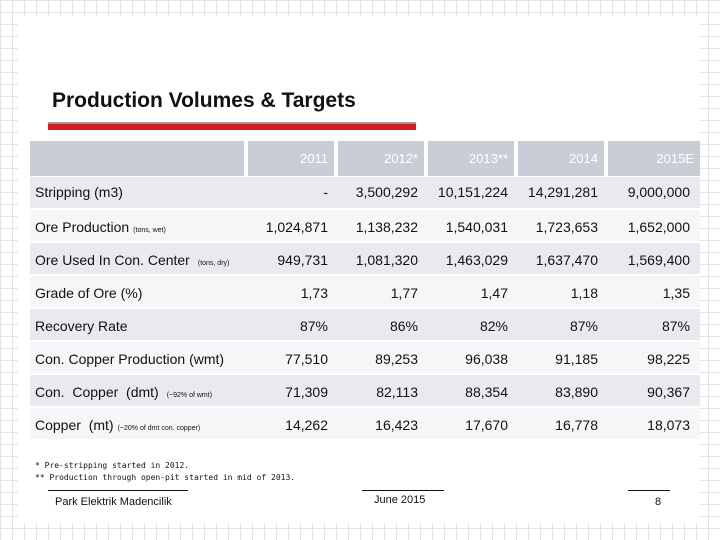  Describe the element at coordinates (306, 392) in the screenshot. I see `table-cell: 71,309` at that location.